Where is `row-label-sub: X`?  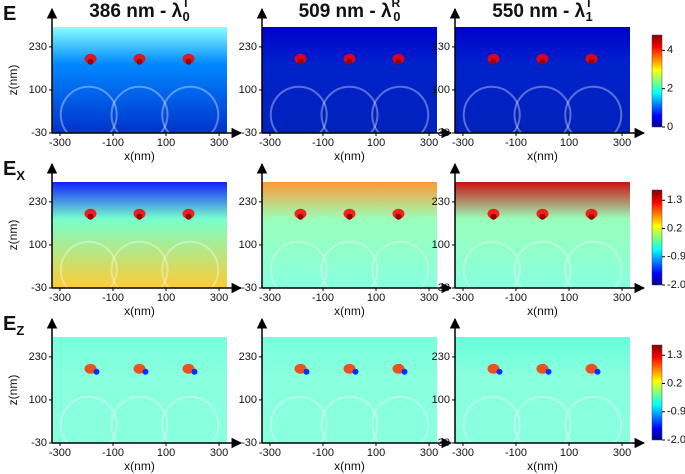 row-label-sub: X is located at coordinates (20, 175).